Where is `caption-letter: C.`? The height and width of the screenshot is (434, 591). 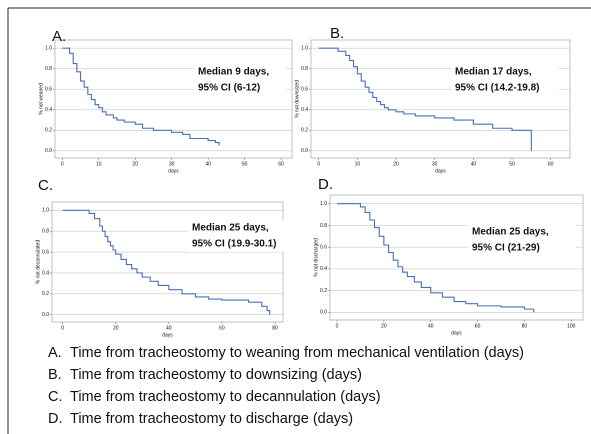
caption-letter: C. is located at coordinates (55, 397).